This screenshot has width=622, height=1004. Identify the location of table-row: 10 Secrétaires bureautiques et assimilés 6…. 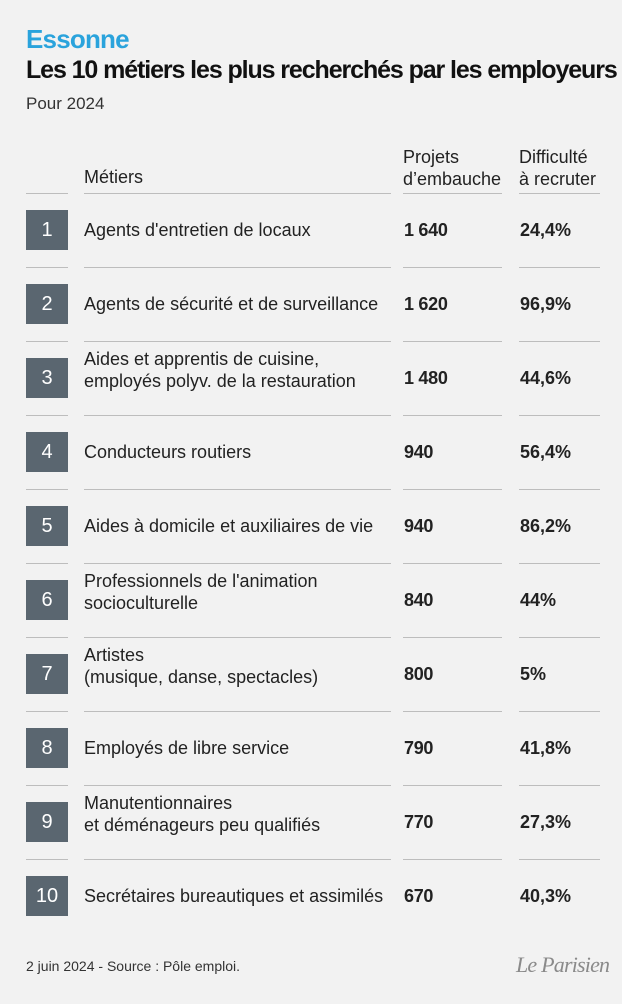
(311, 913).